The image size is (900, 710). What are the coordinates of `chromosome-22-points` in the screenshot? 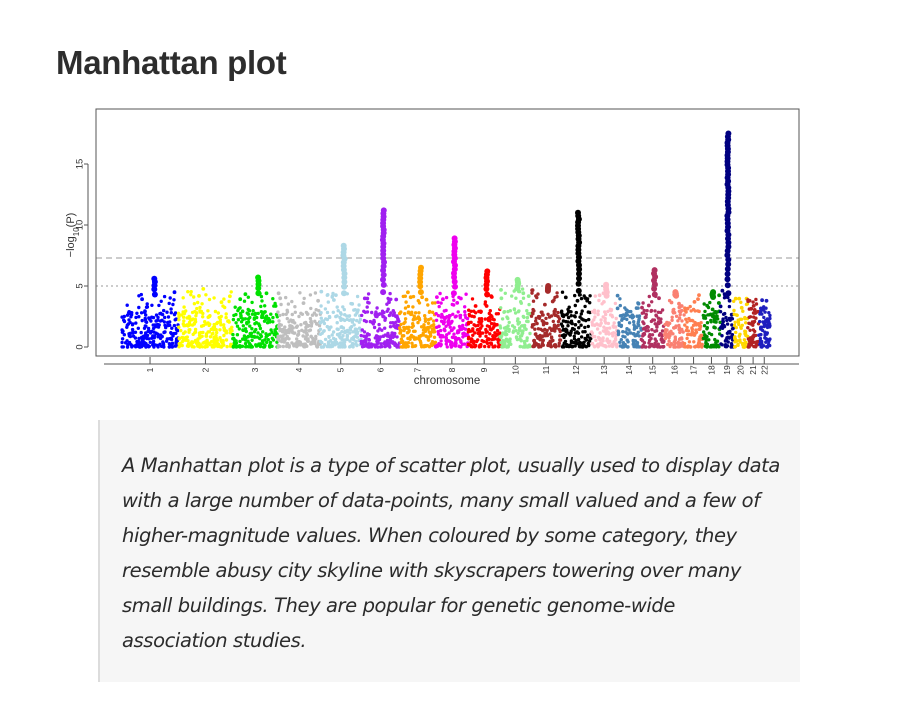 It's located at (764, 323).